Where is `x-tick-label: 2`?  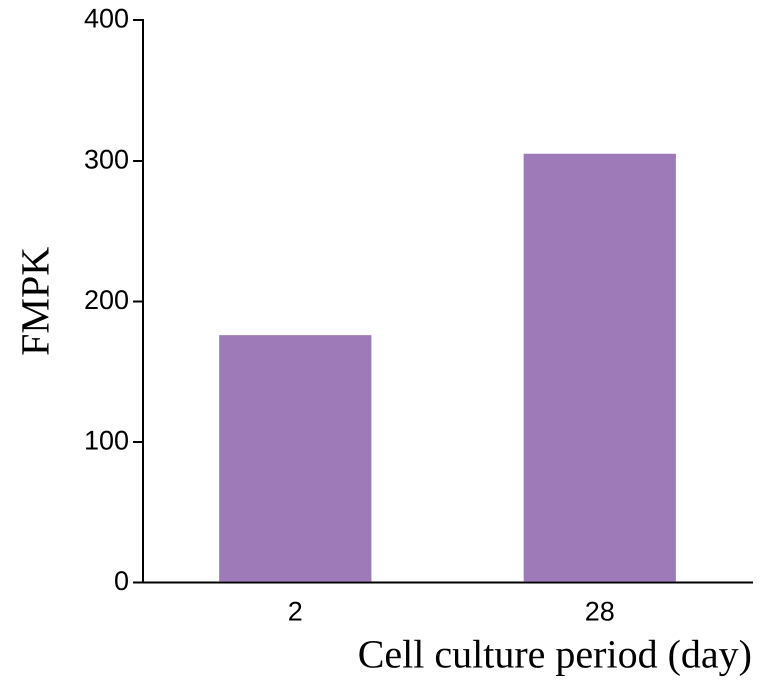 x-tick-label: 2 is located at coordinates (295, 611).